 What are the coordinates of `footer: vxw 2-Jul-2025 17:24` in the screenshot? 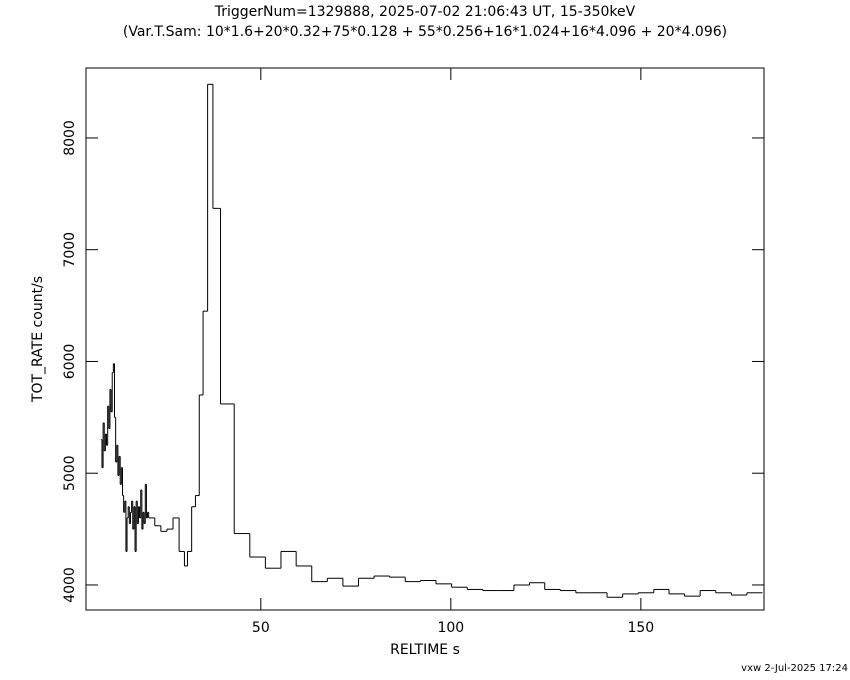 It's located at (794, 668).